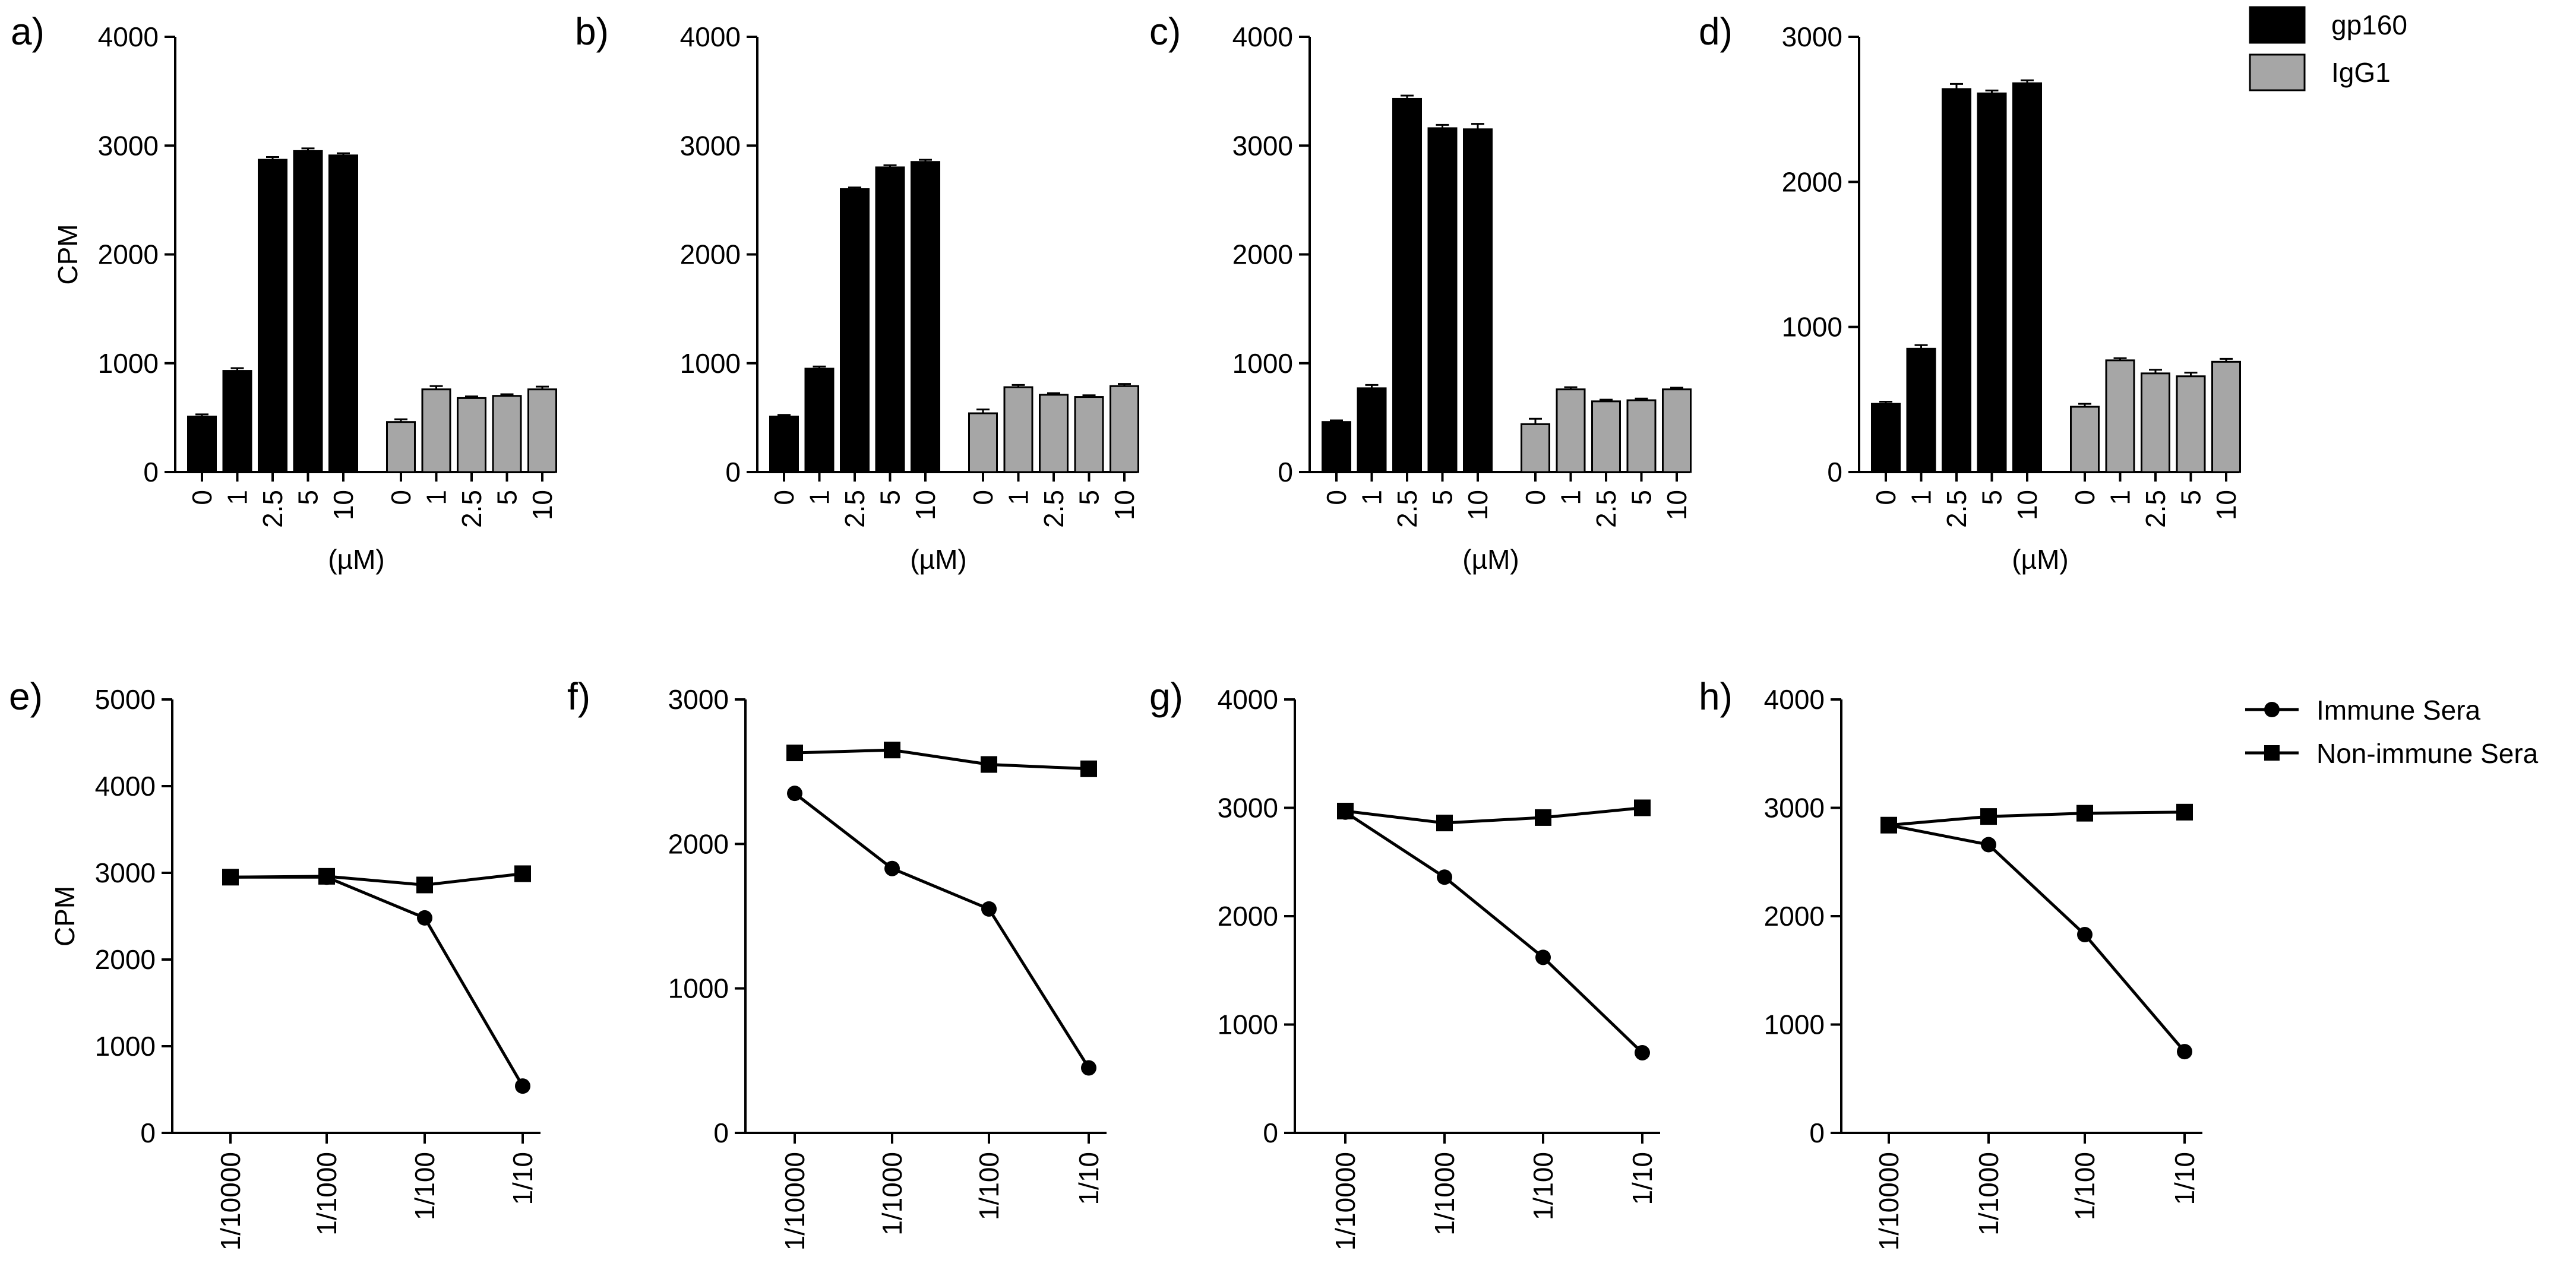 This screenshot has width=2576, height=1276. What do you see at coordinates (1165, 31) in the screenshot?
I see `panel-label: c)` at bounding box center [1165, 31].